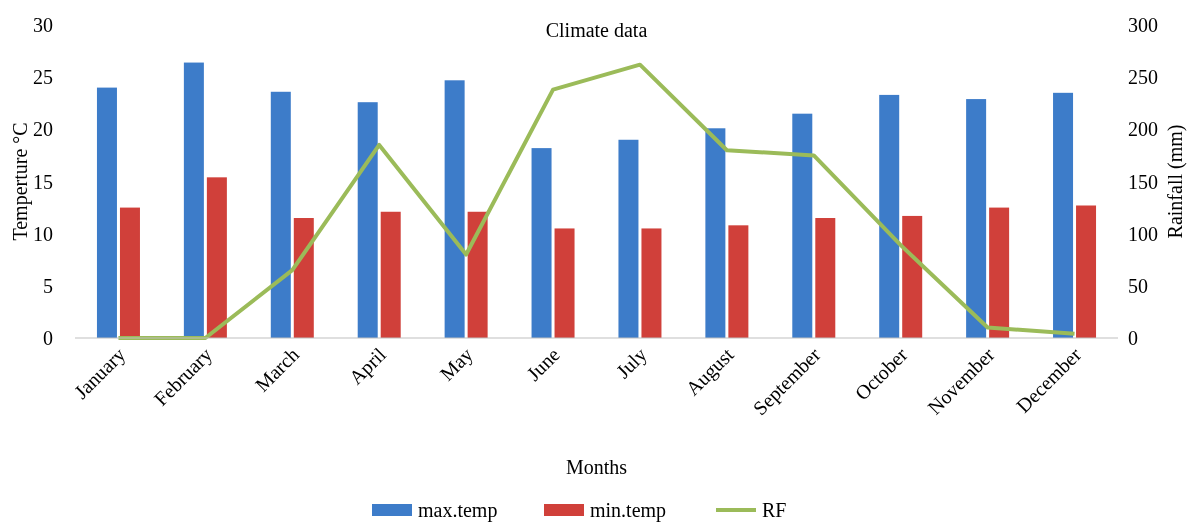 The width and height of the screenshot is (1192, 522). What do you see at coordinates (1133, 338) in the screenshot?
I see `y2-tick-label: 0` at bounding box center [1133, 338].